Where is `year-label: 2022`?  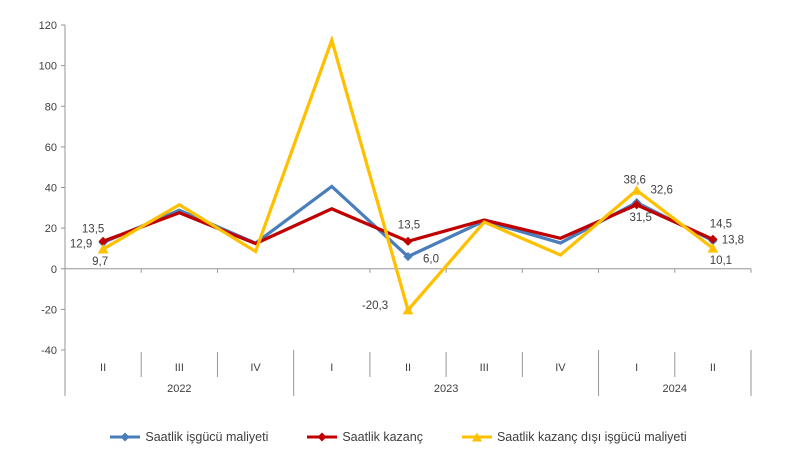 year-label: 2022 is located at coordinates (179, 389).